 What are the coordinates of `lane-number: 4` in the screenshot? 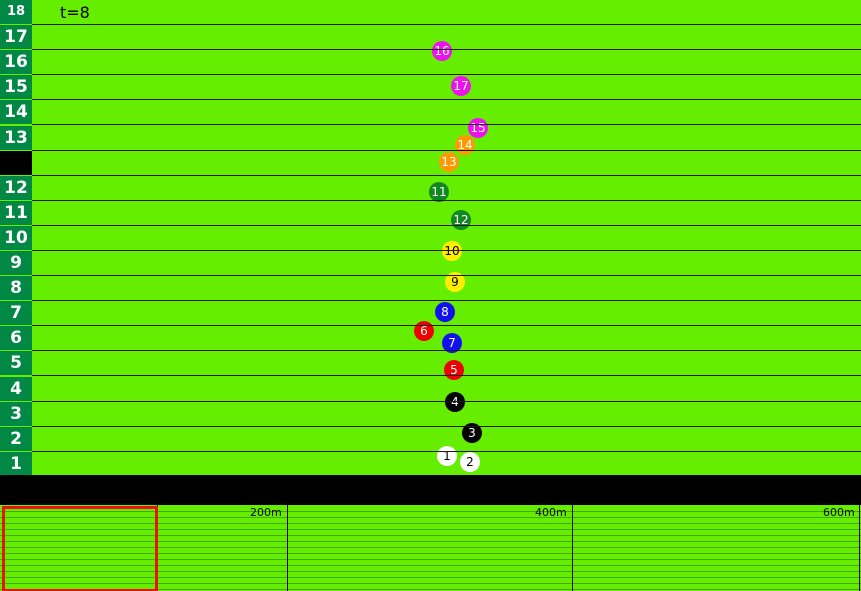 It's located at (16, 389).